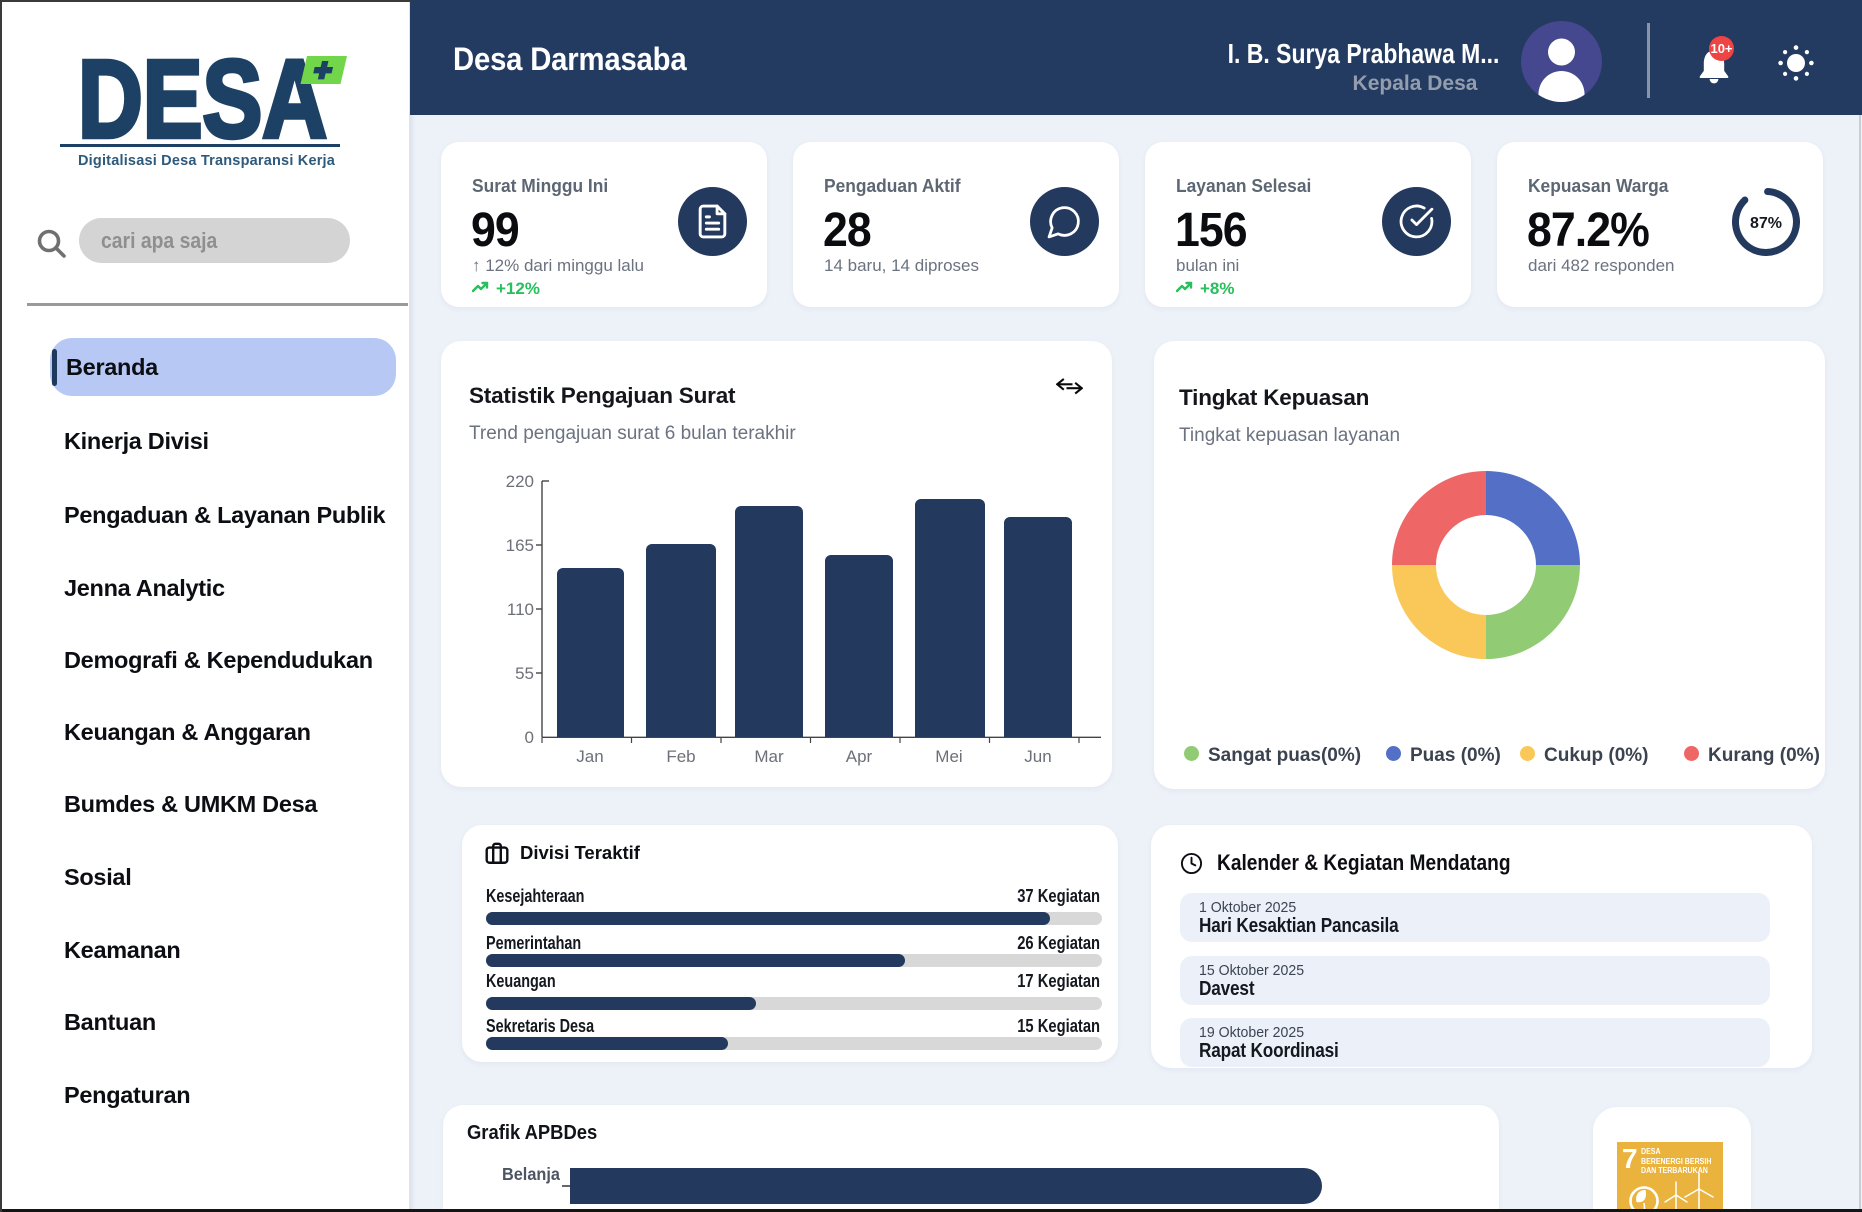 The height and width of the screenshot is (1212, 1862). I want to click on svg-text: 165, so click(520, 545).